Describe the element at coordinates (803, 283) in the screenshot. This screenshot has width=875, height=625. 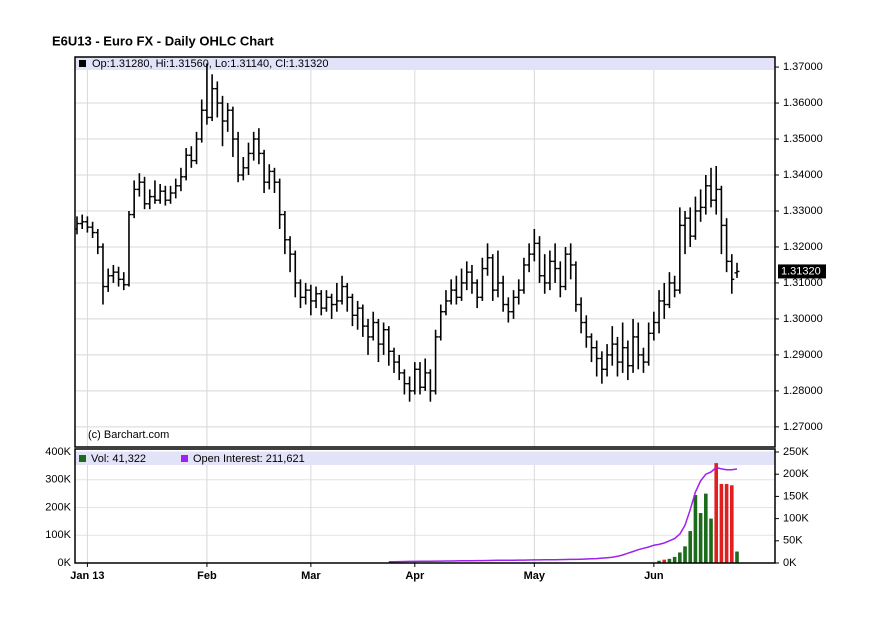
I see `y-tick-label: 1.31000` at that location.